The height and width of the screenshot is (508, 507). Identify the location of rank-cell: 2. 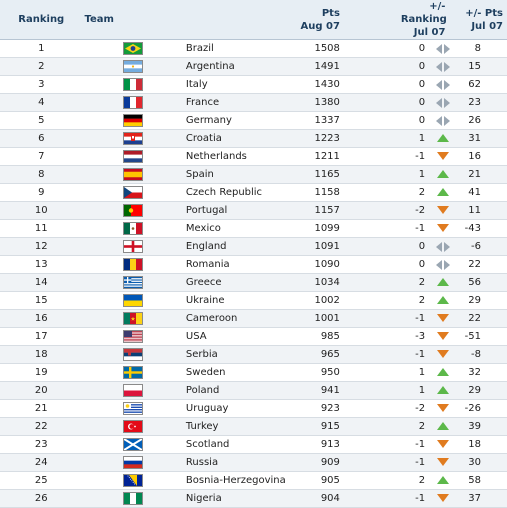
(41, 66).